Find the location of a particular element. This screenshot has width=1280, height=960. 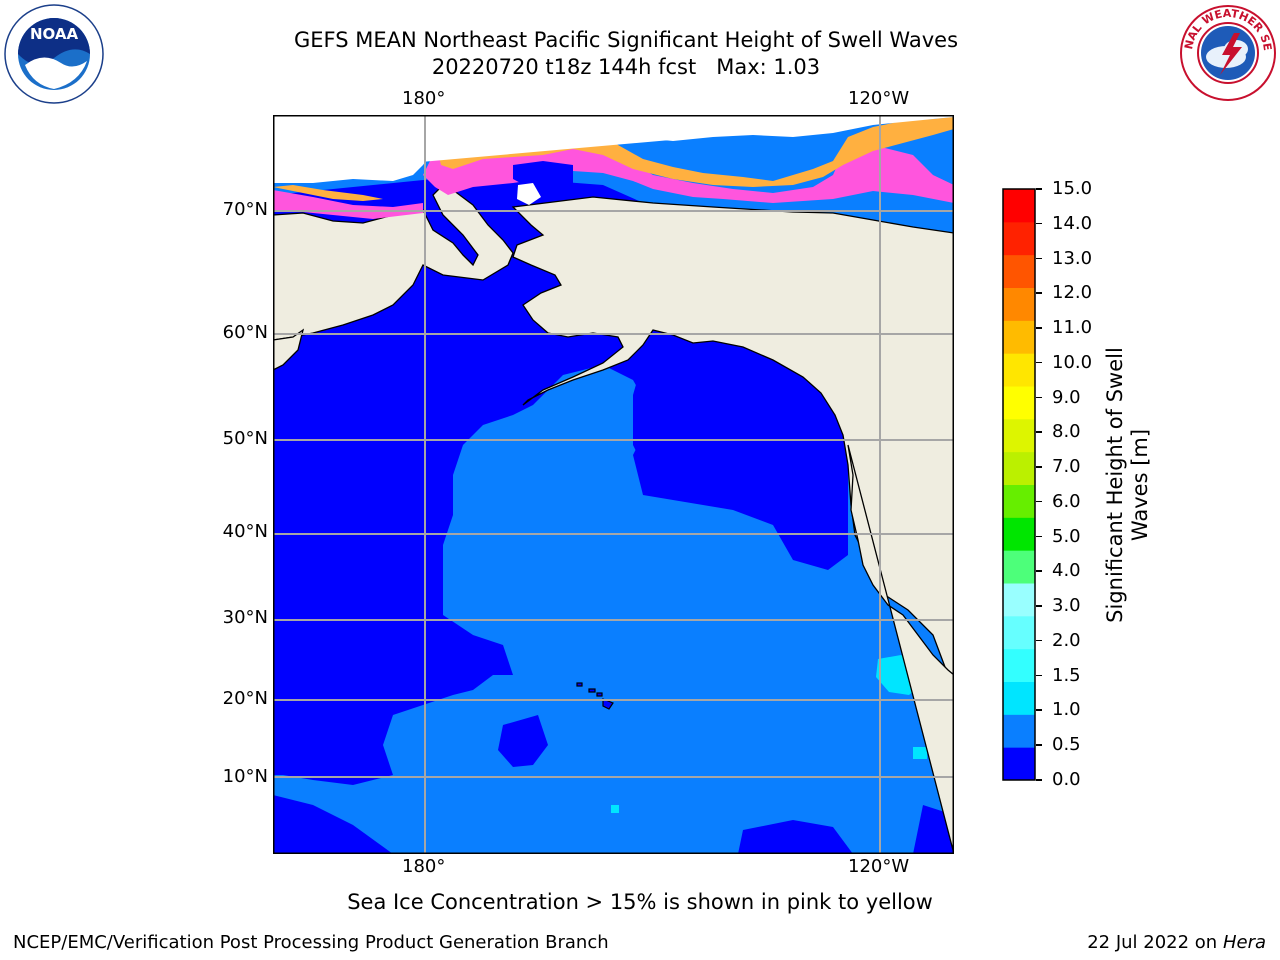

colorbar is located at coordinates (1019, 484).